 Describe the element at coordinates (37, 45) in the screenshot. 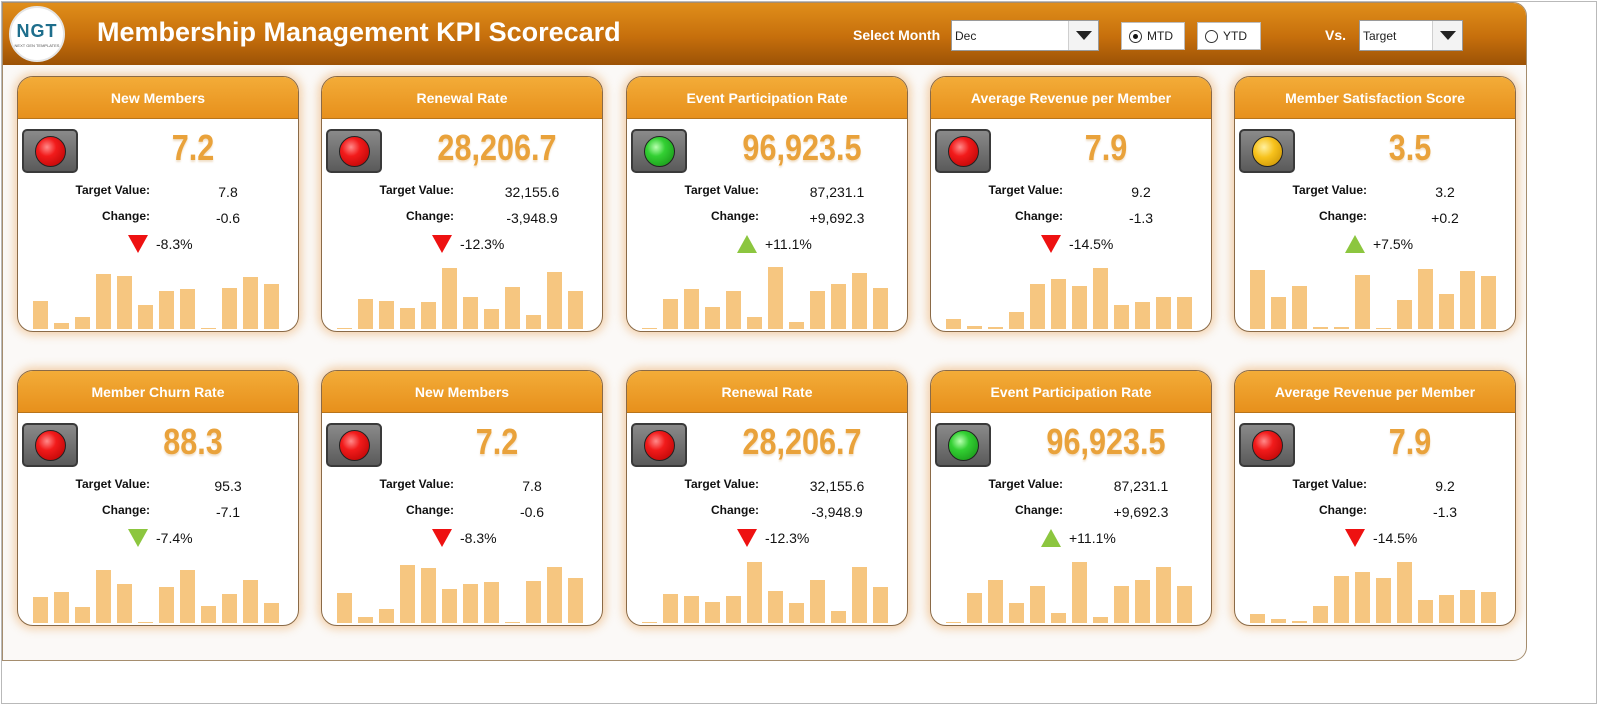

I see `logo-subtext: NEXT GEN TEMPLATES` at that location.